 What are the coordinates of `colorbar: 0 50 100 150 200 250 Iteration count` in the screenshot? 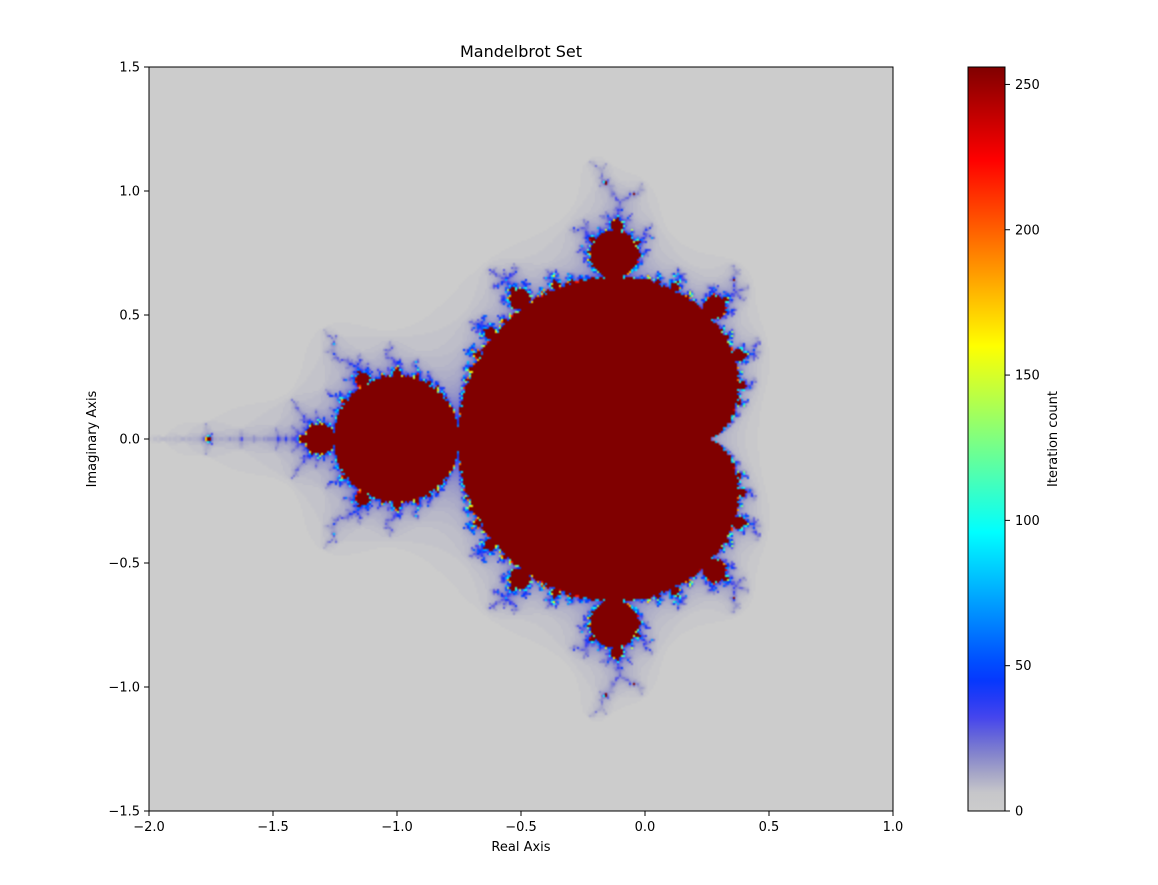 It's located at (1014, 443).